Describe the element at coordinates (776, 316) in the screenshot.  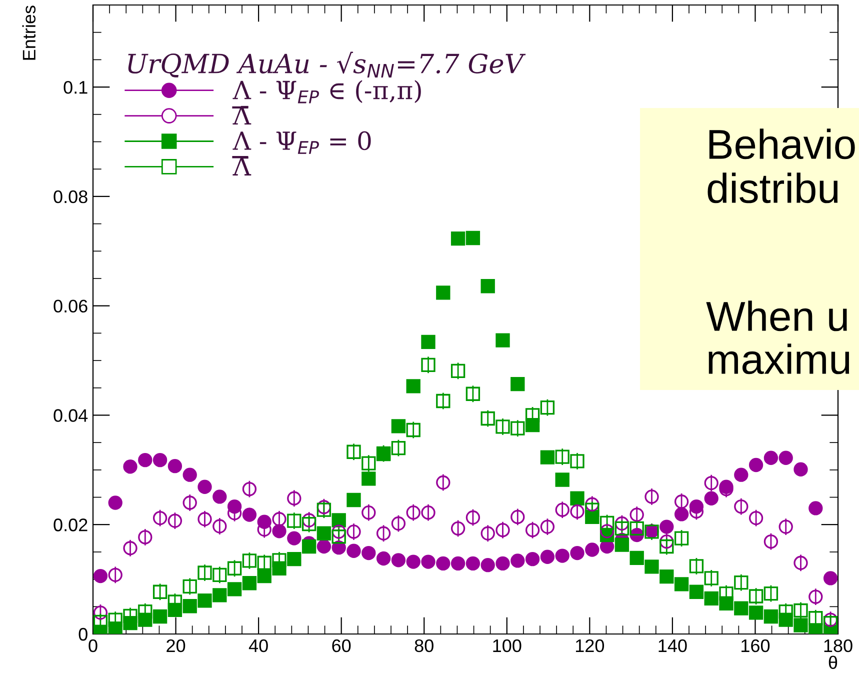
I see `annotation: When u` at that location.